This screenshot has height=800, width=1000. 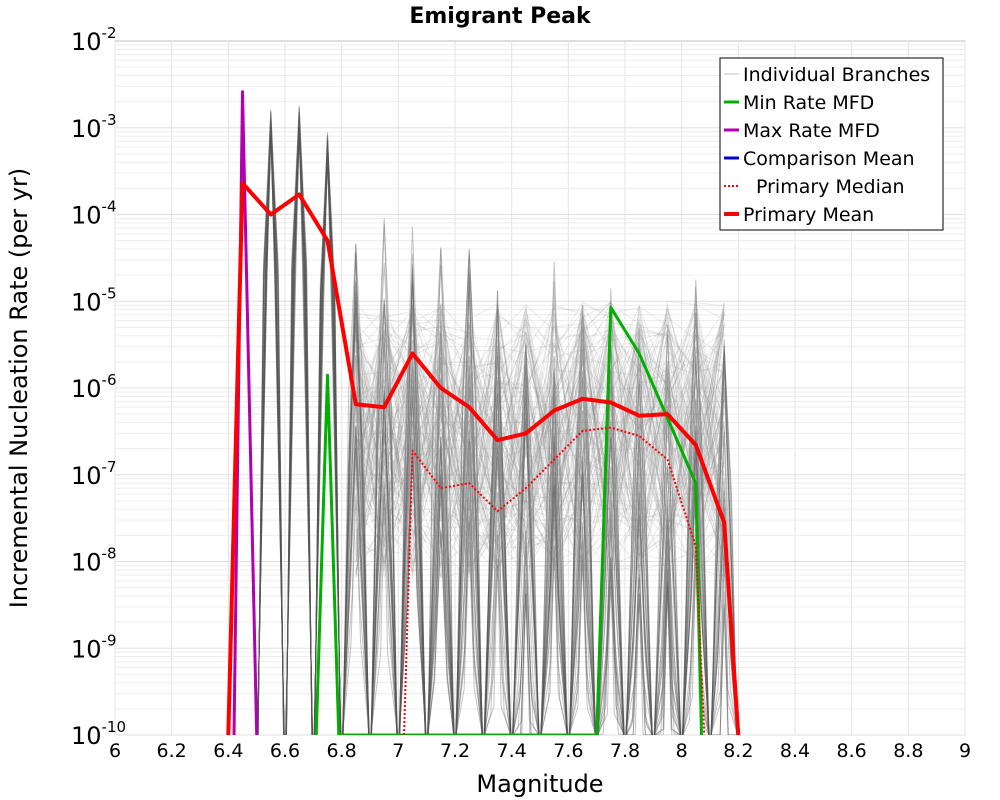 I want to click on y-tick-exponent: -7, so click(x=109, y=467).